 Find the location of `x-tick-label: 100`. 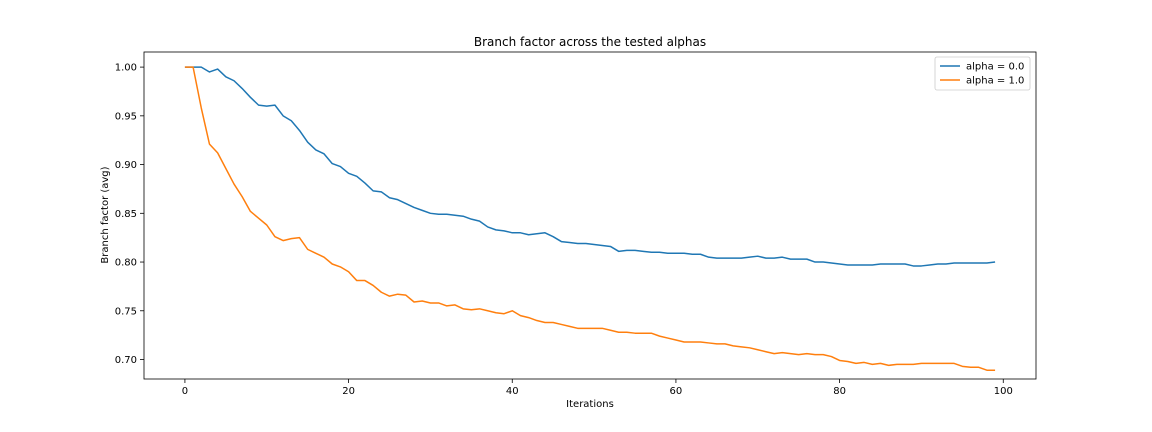

x-tick-label: 100 is located at coordinates (1003, 391).